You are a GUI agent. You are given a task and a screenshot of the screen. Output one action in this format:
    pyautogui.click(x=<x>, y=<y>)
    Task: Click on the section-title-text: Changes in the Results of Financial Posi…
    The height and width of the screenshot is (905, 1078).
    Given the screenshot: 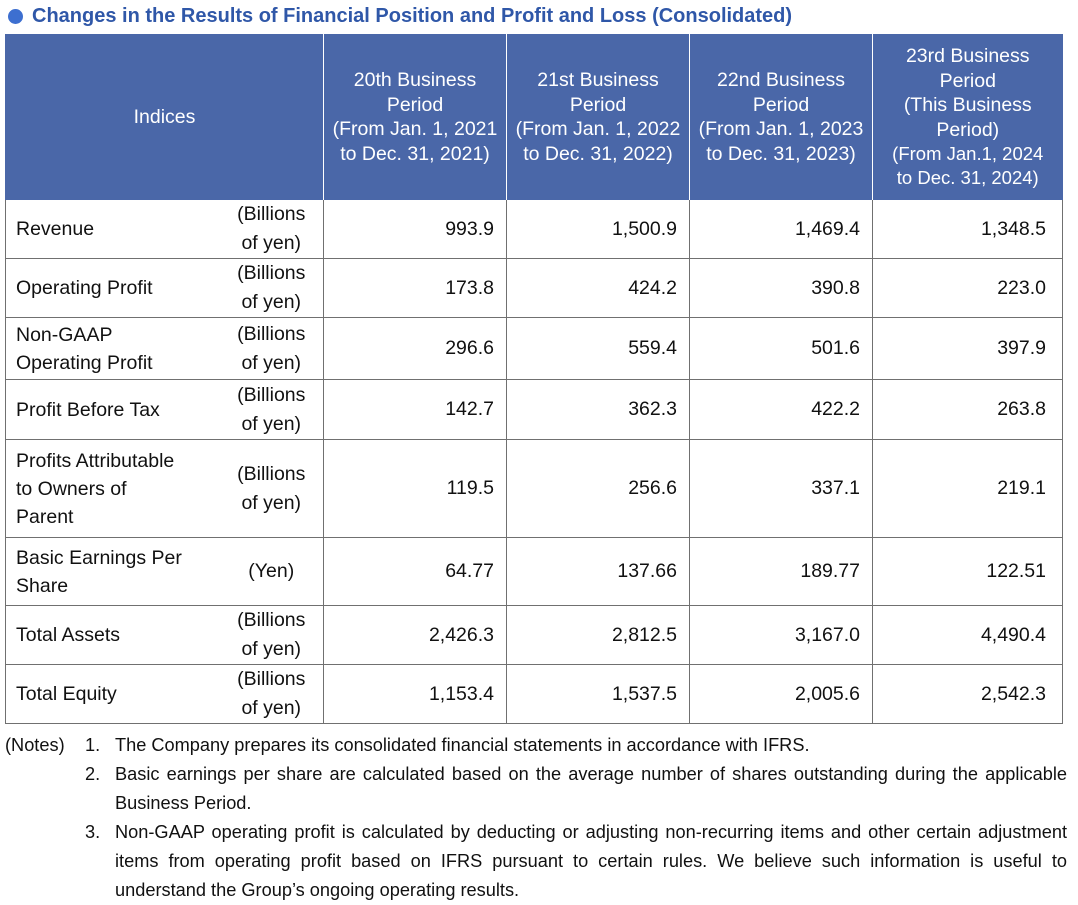 What is the action you would take?
    pyautogui.click(x=412, y=16)
    